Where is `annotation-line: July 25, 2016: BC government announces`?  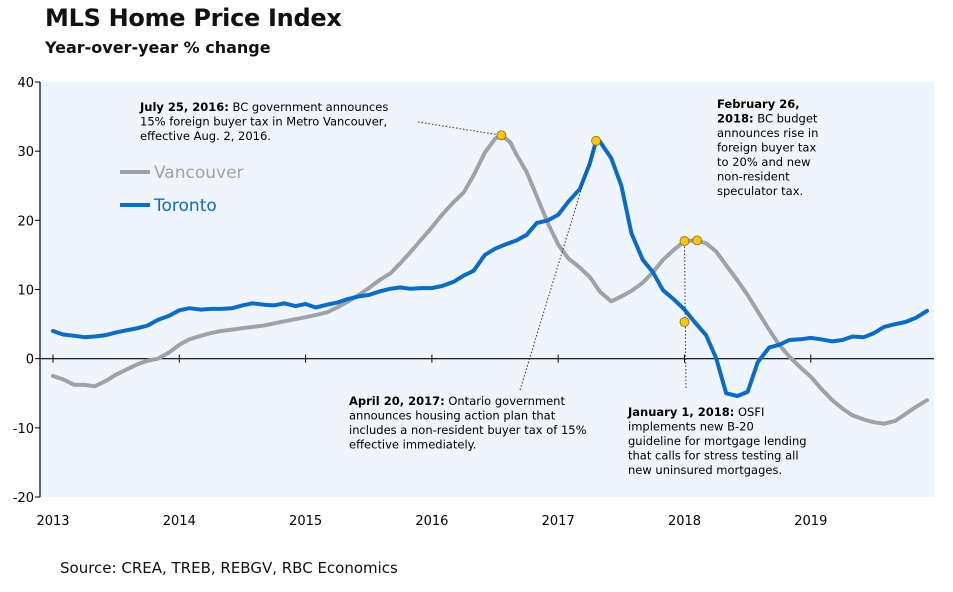 annotation-line: July 25, 2016: BC government announces is located at coordinates (263, 107).